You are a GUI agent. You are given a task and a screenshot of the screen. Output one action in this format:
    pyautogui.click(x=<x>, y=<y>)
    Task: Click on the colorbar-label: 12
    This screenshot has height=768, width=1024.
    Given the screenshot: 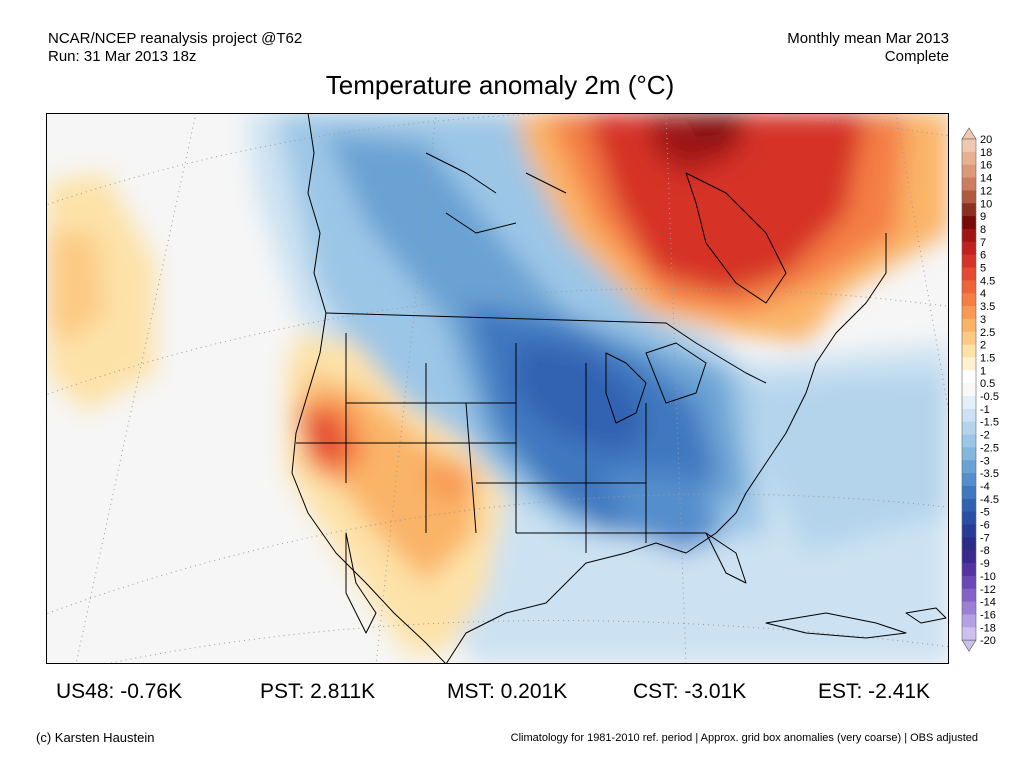 What is the action you would take?
    pyautogui.click(x=986, y=191)
    